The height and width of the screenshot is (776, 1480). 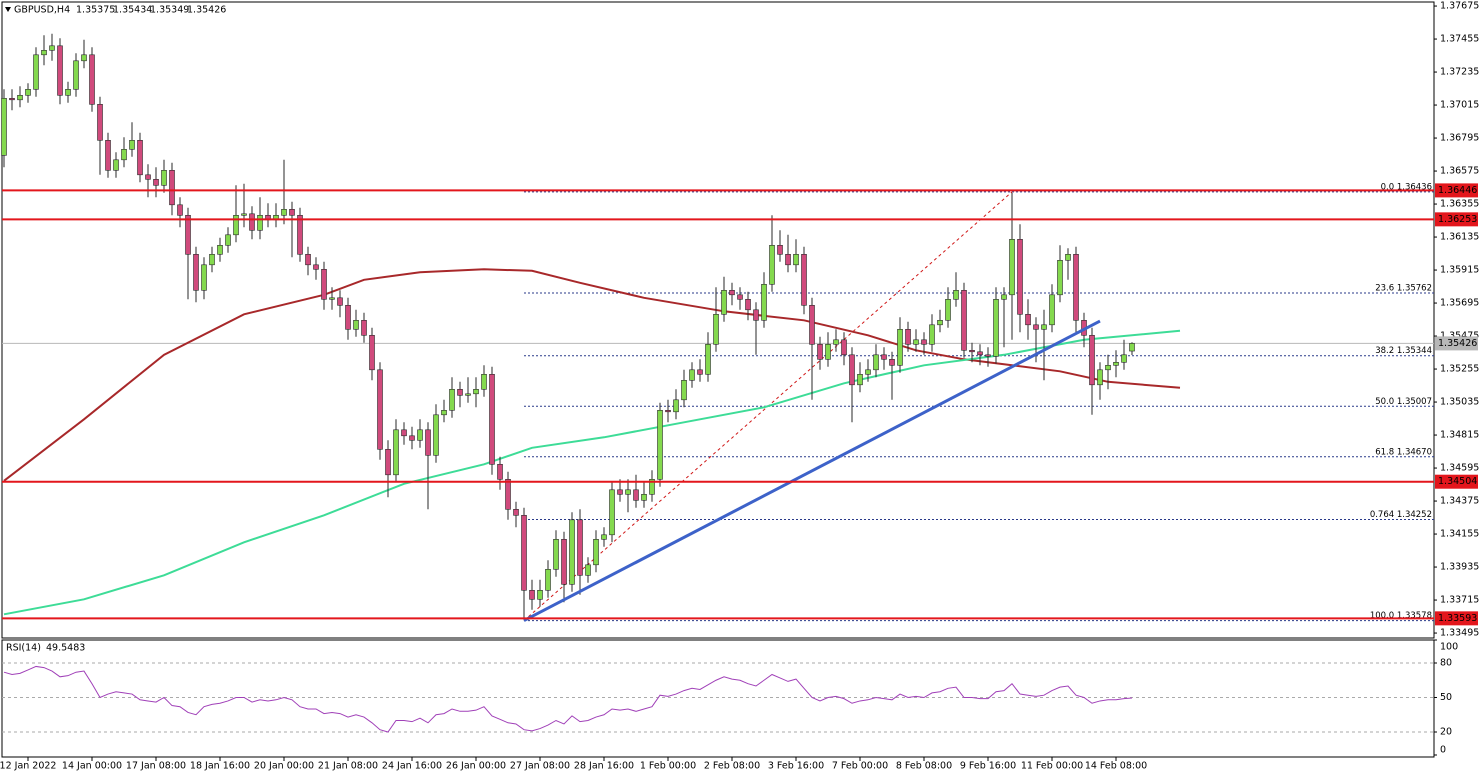 I want to click on rsi-y-tick-label: 0, so click(x=1443, y=750).